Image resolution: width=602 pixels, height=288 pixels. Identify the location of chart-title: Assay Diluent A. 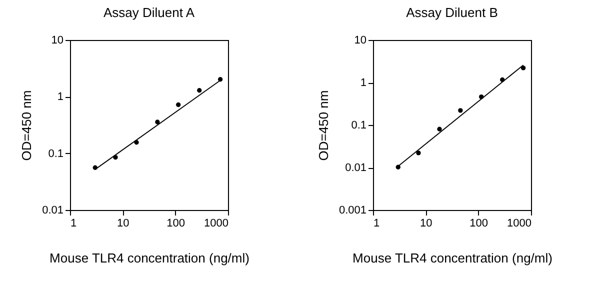
(149, 12).